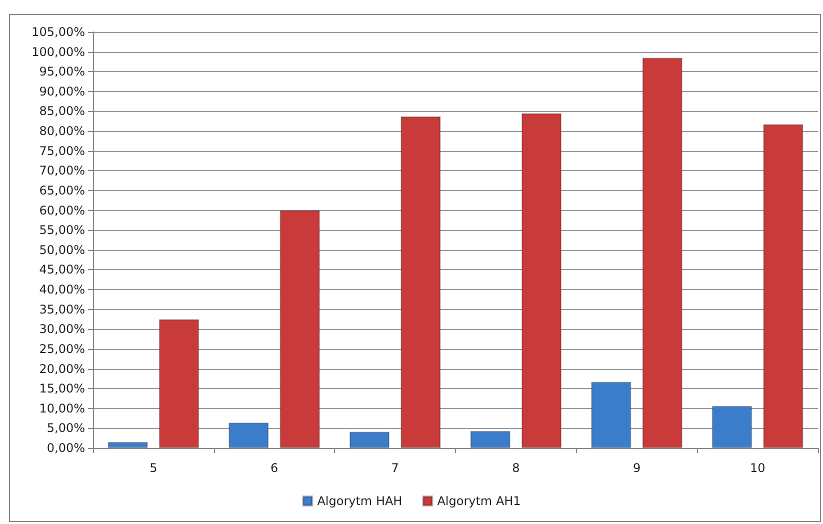 Image resolution: width=823 pixels, height=524 pixels. I want to click on x-tick-label: 8, so click(516, 468).